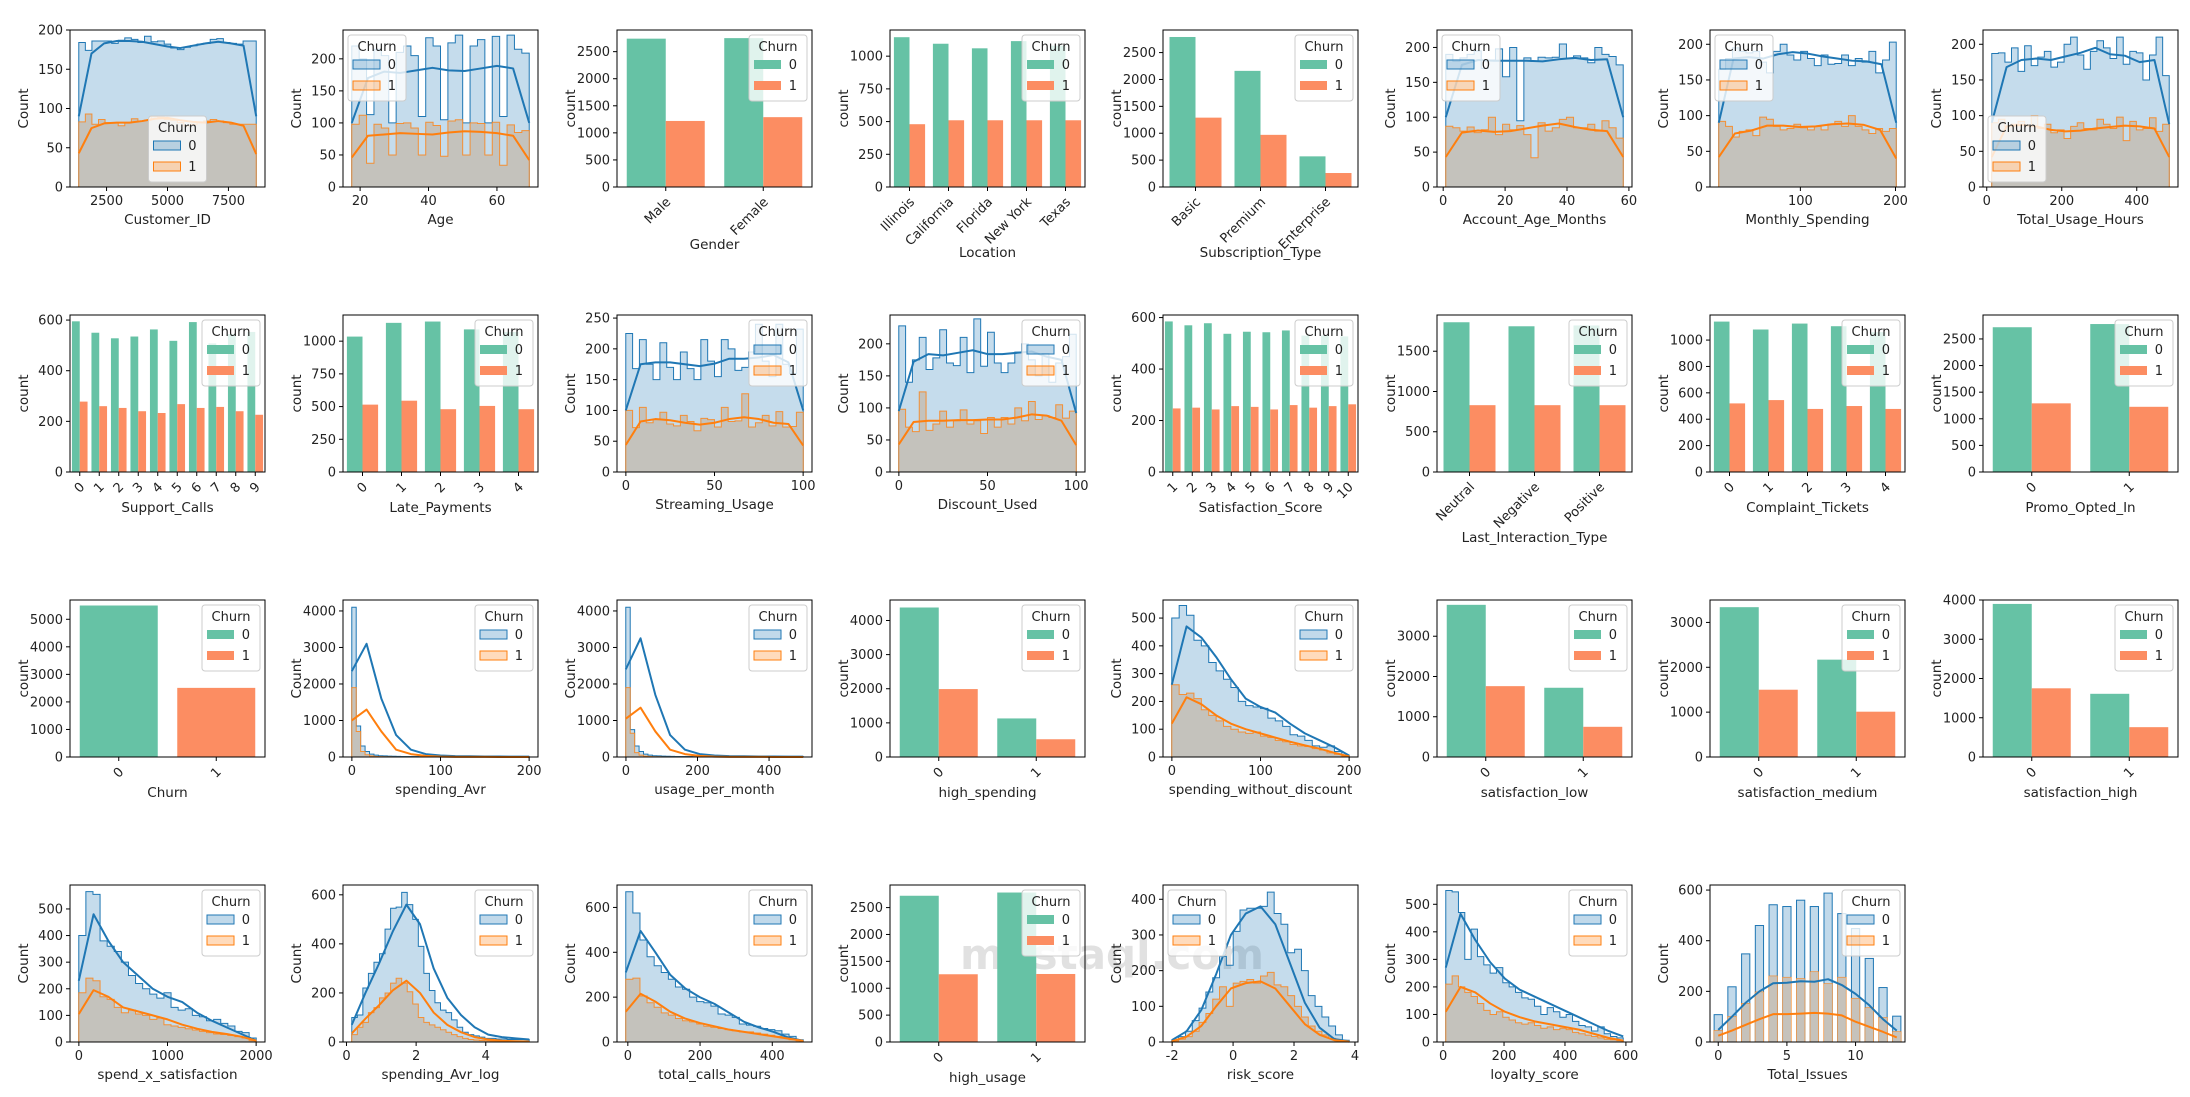 This screenshot has height=1097, width=2190. Describe the element at coordinates (1959, 640) in the screenshot. I see `y-tick-label: 3000` at that location.